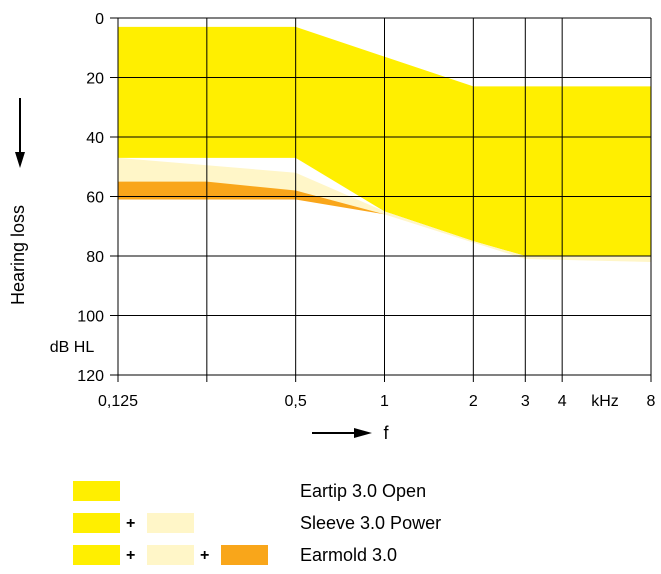  I want to click on x-tick-label: 4, so click(562, 401).